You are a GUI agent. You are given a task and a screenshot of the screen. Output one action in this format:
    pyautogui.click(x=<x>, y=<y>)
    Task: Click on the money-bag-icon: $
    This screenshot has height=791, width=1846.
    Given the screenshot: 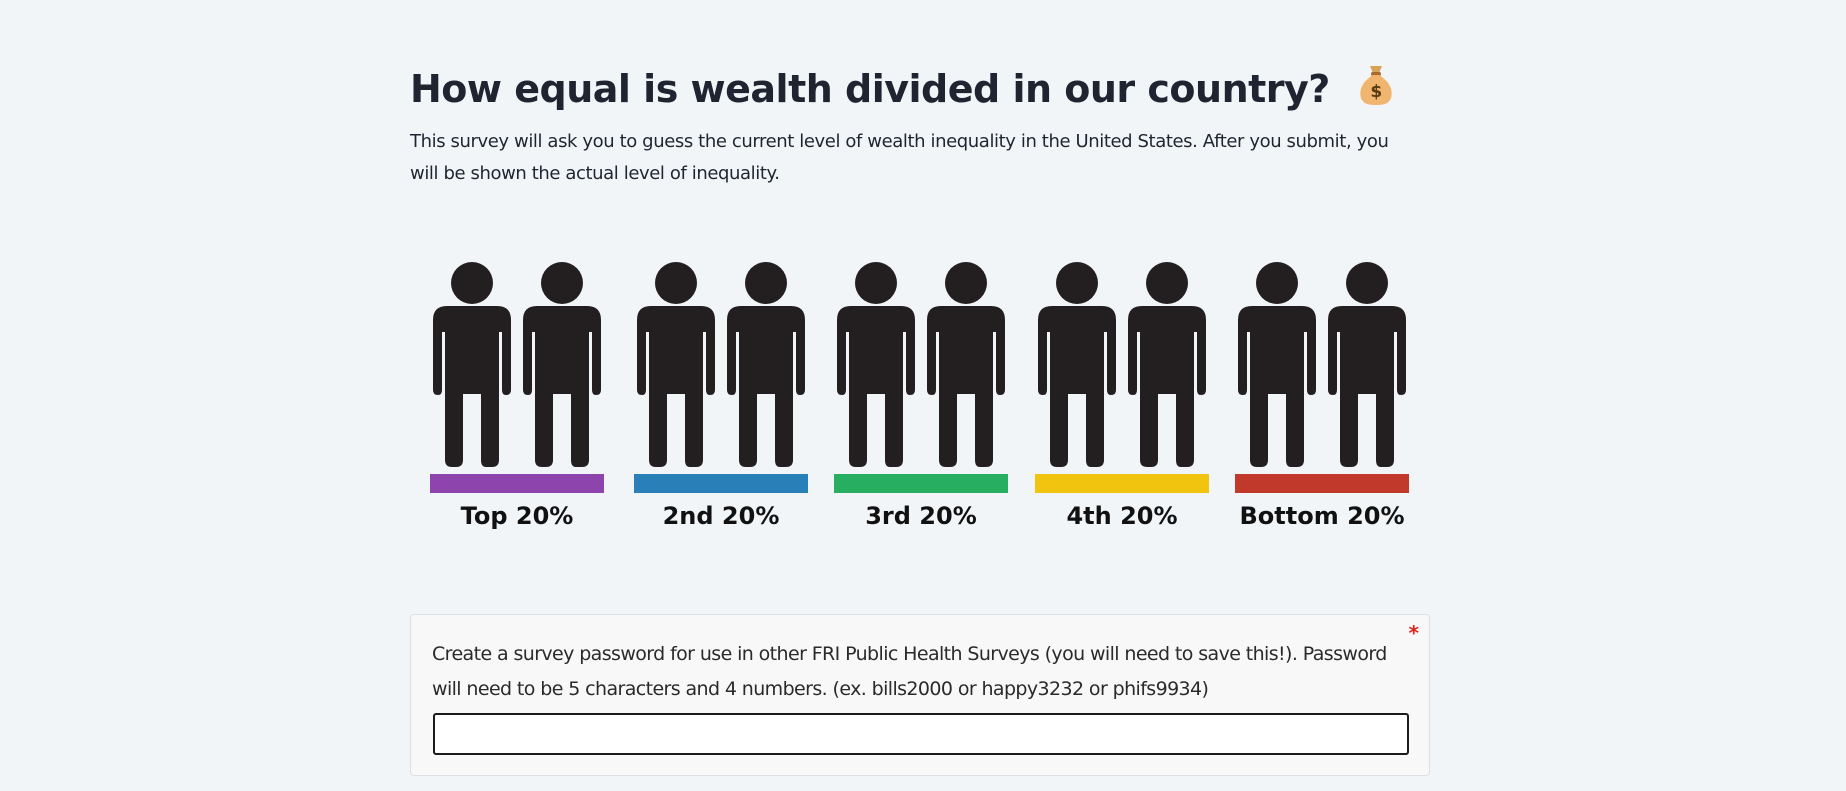 What is the action you would take?
    pyautogui.click(x=1376, y=84)
    